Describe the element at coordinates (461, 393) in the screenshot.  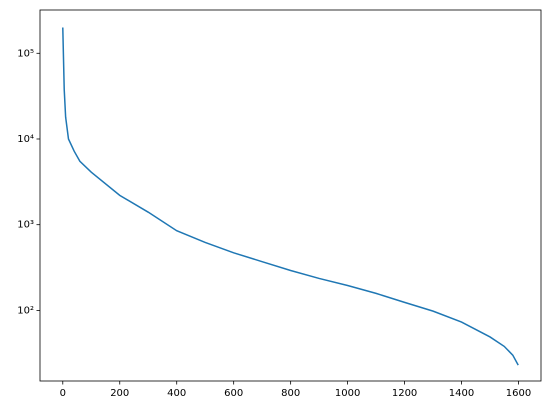
I see `x-tick-label: 1400` at that location.